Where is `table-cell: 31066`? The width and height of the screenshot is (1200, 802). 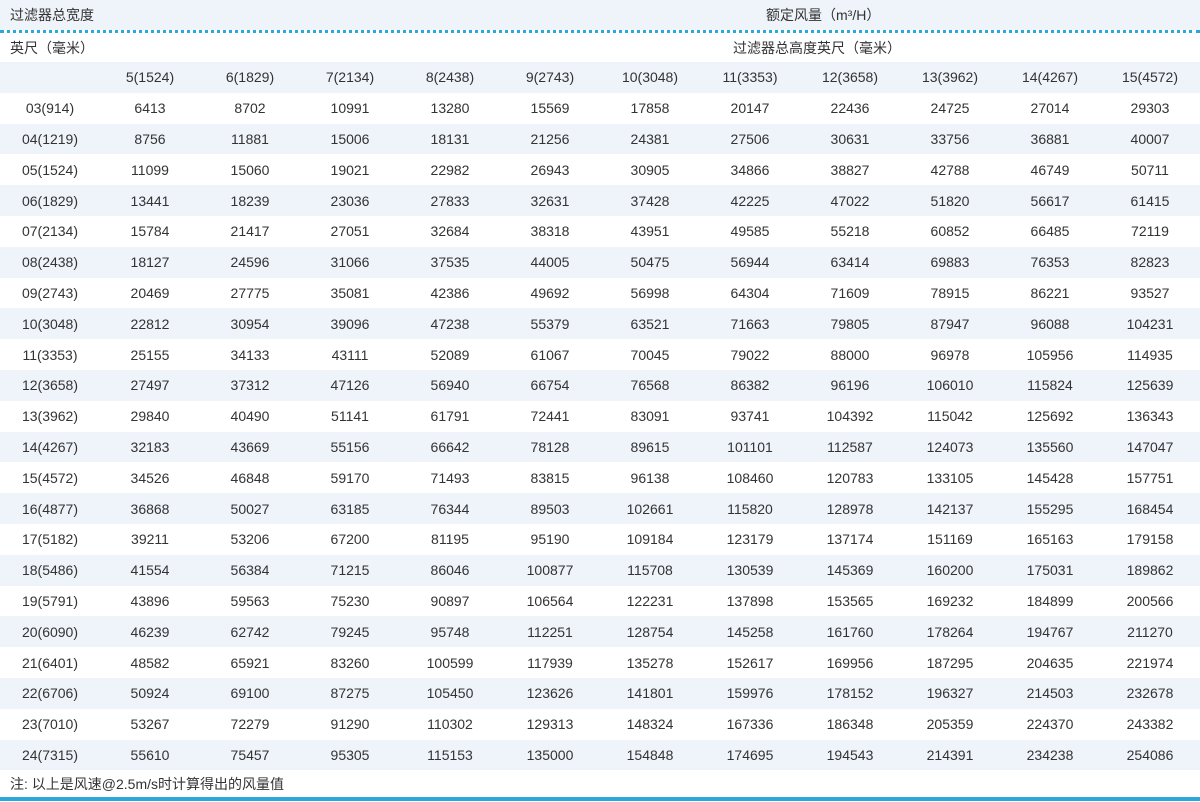 table-cell: 31066 is located at coordinates (350, 262).